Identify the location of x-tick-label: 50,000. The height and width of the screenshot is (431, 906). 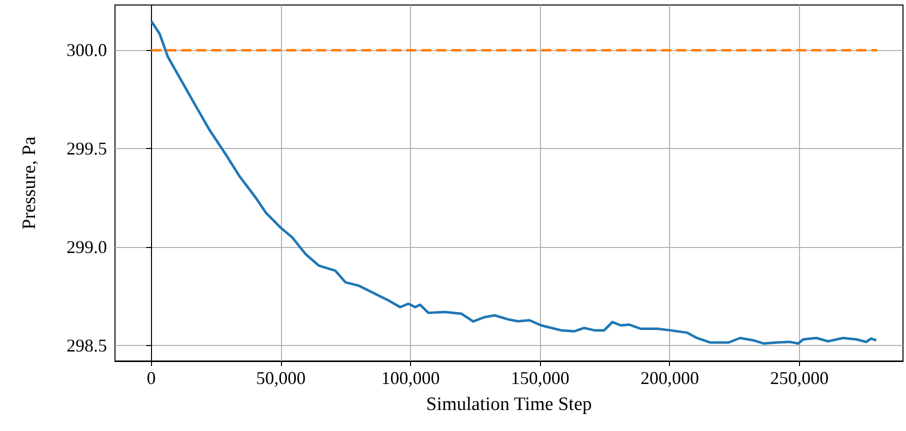
(281, 378).